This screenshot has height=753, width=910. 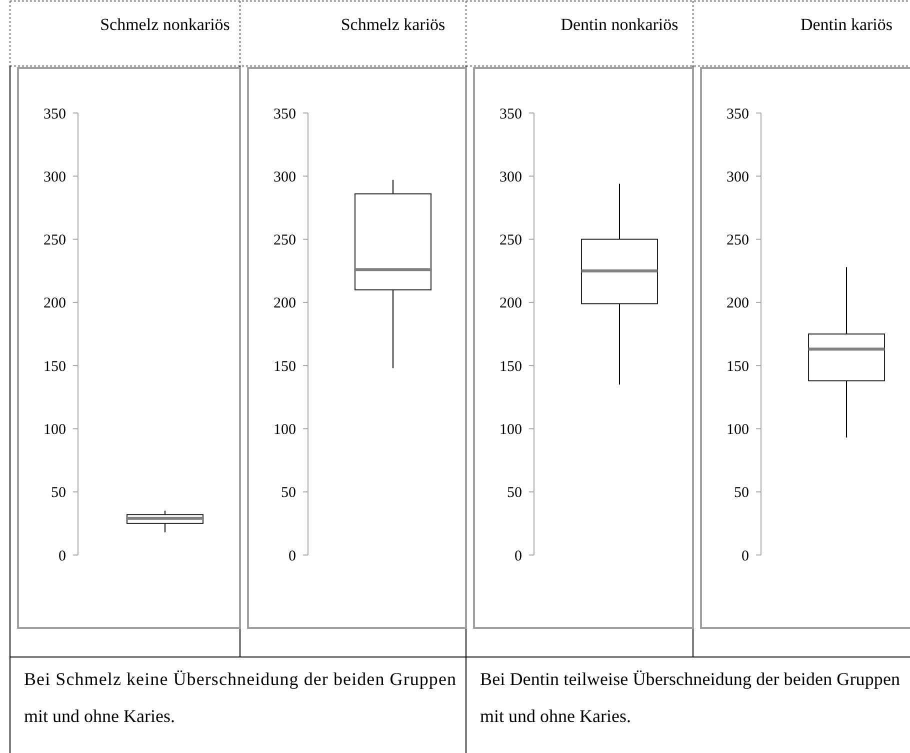 I want to click on text: Bei Schmelz keine Überschneidung der beiden Gruppen mit und ohne Karies., so click(x=240, y=697).